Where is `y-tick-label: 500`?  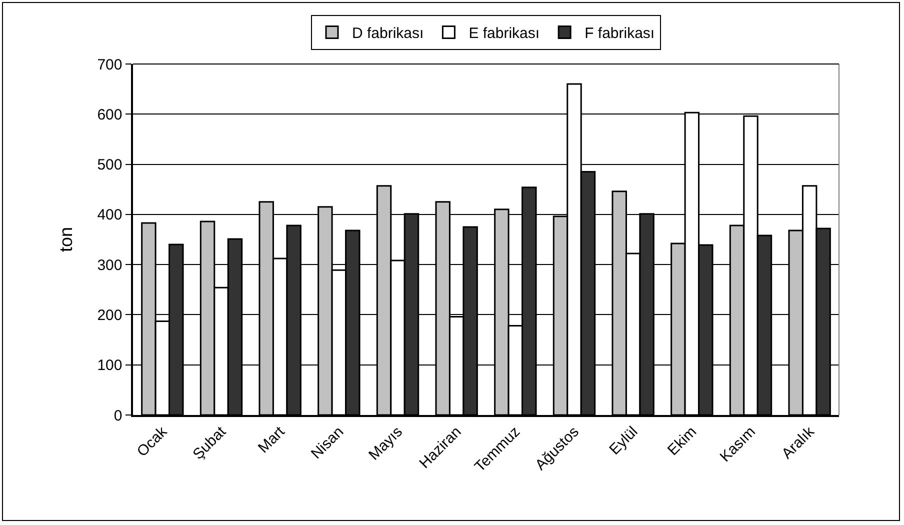 y-tick-label: 500 is located at coordinates (109, 165).